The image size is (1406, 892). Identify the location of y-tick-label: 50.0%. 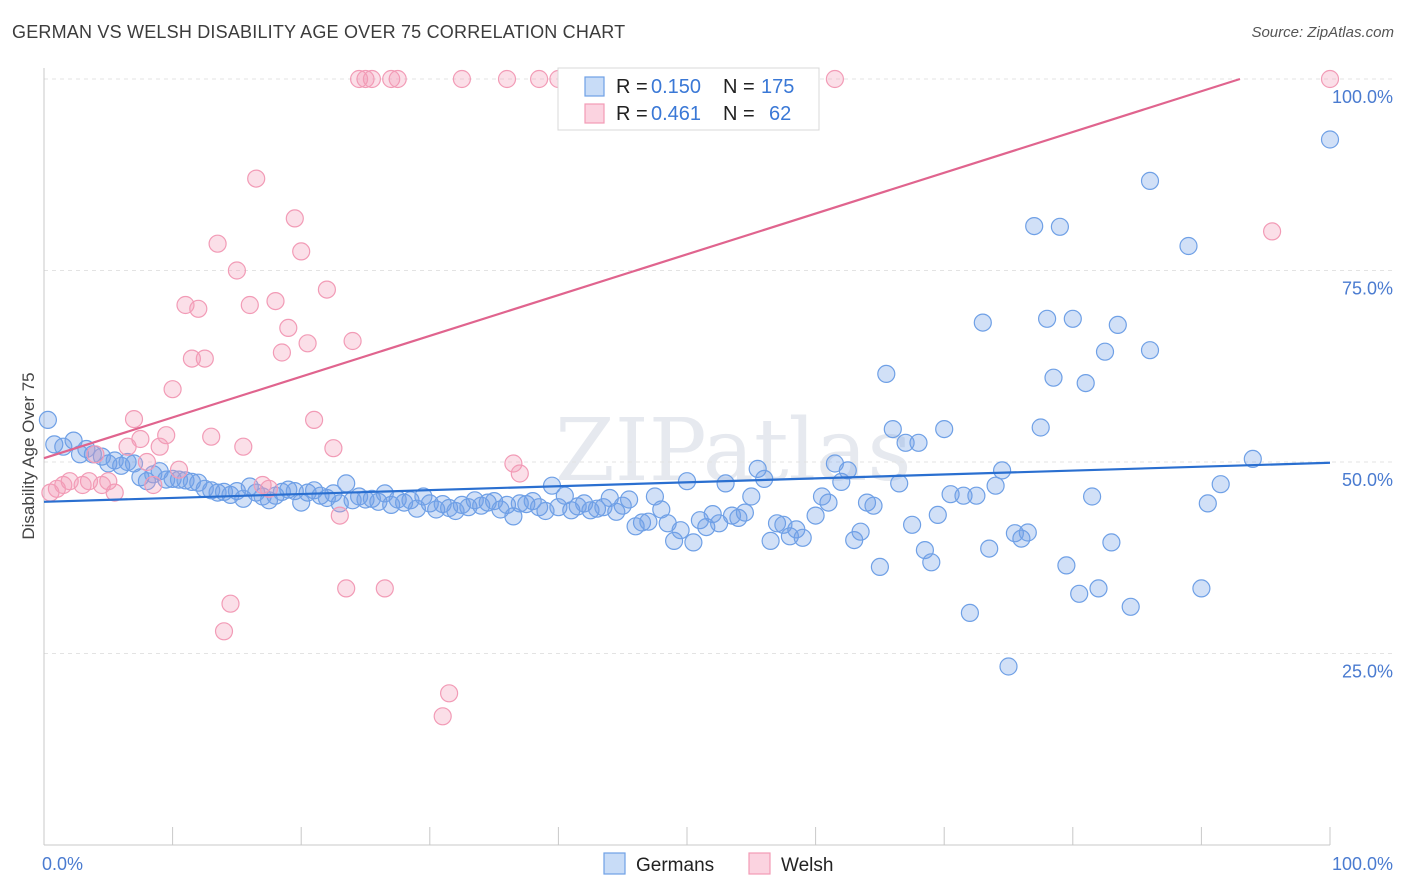
(1367, 480).